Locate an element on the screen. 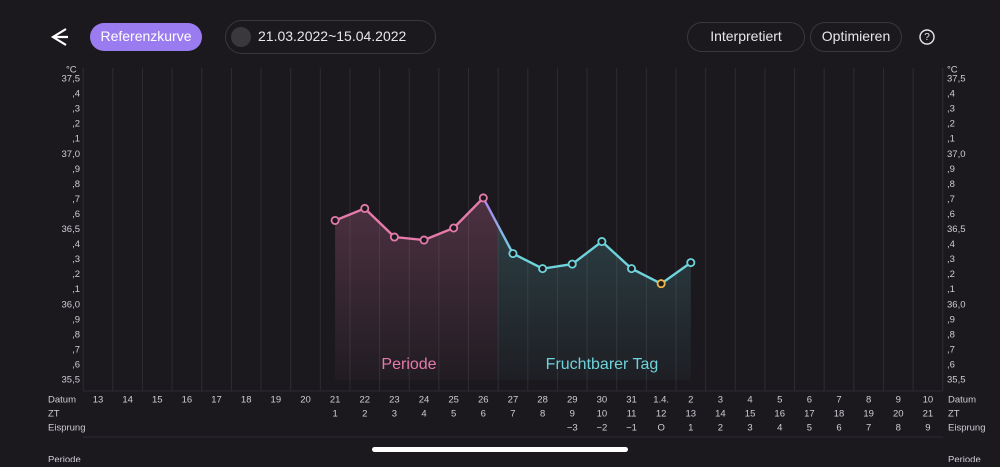 This screenshot has height=467, width=1000. ovulation-label: 5 is located at coordinates (809, 428).